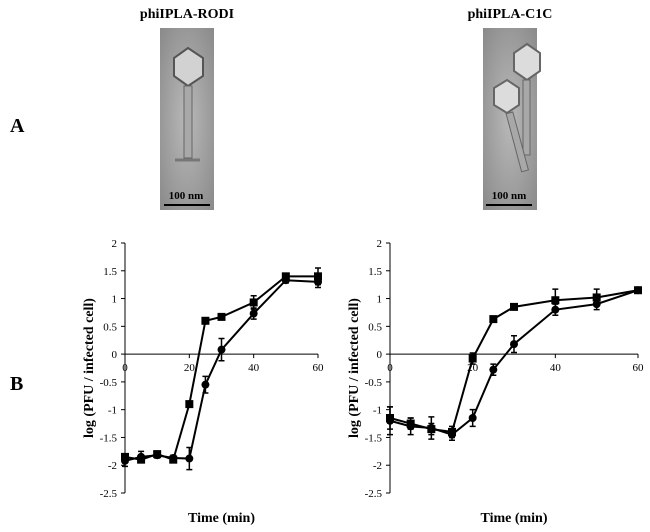 This screenshot has width=650, height=532. I want to click on panel-label: A, so click(17, 126).